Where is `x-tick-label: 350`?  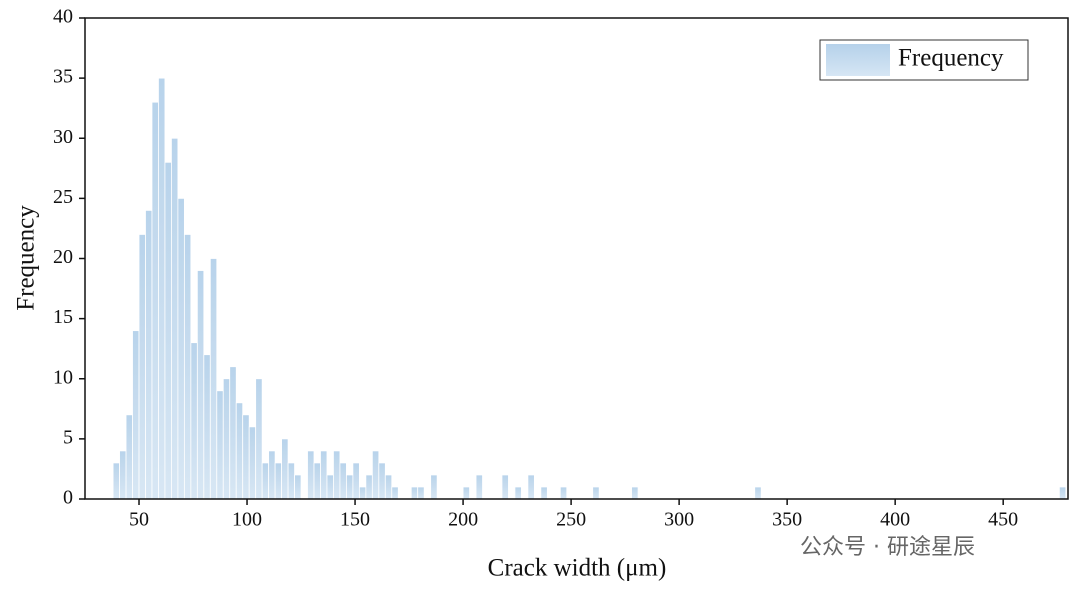 x-tick-label: 350 is located at coordinates (787, 520).